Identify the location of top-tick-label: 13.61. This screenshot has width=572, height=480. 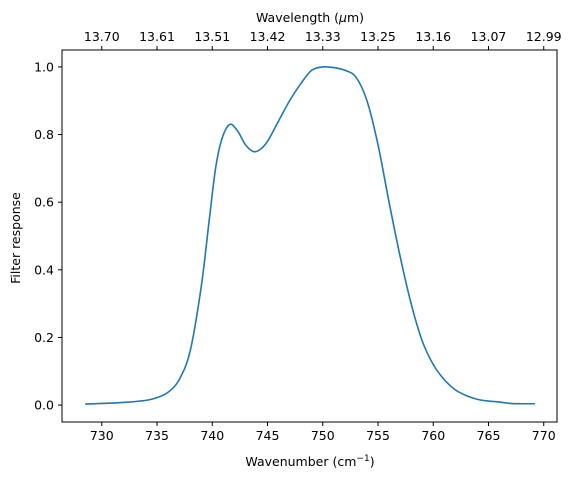
(157, 36).